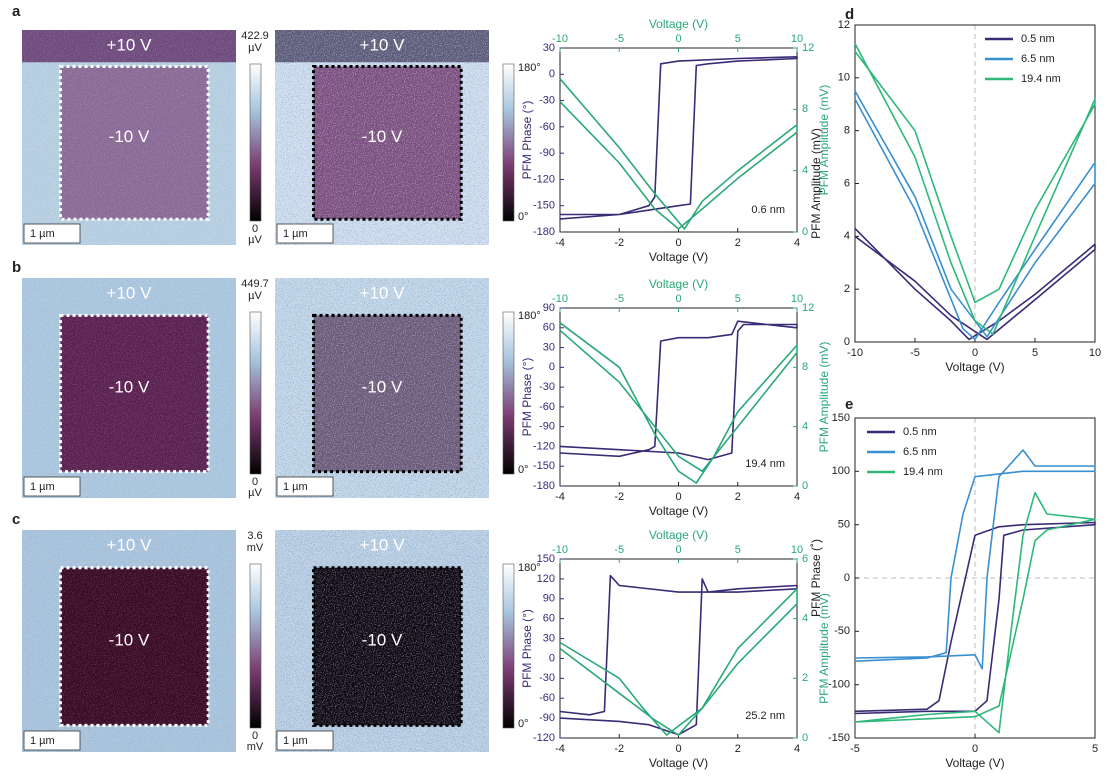 This screenshot has width=1108, height=783. Describe the element at coordinates (255, 747) in the screenshot. I see `colorbar-unit: mV` at that location.